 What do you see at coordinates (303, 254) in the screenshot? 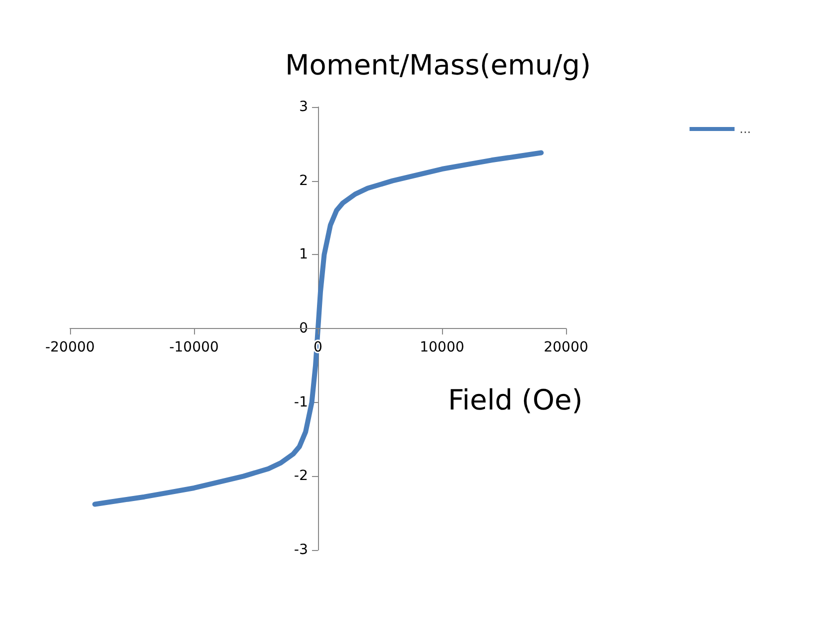
I see `y-tick-label: 1` at bounding box center [303, 254].